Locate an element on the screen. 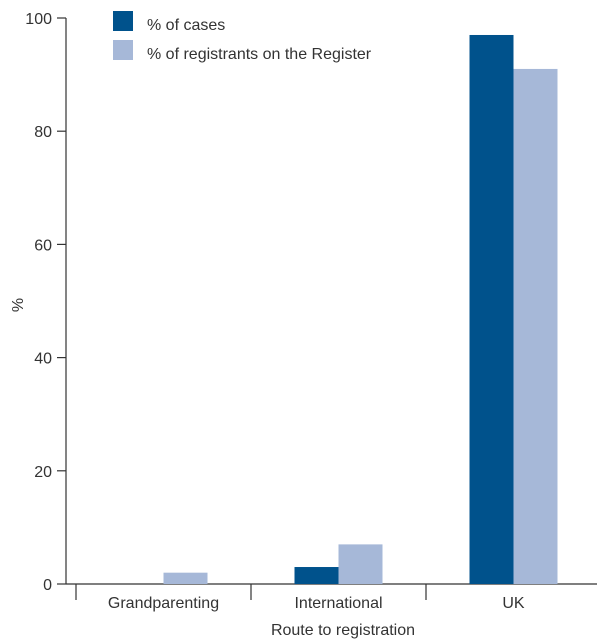 Image resolution: width=597 pixels, height=639 pixels. x-tick-label: International is located at coordinates (338, 603).